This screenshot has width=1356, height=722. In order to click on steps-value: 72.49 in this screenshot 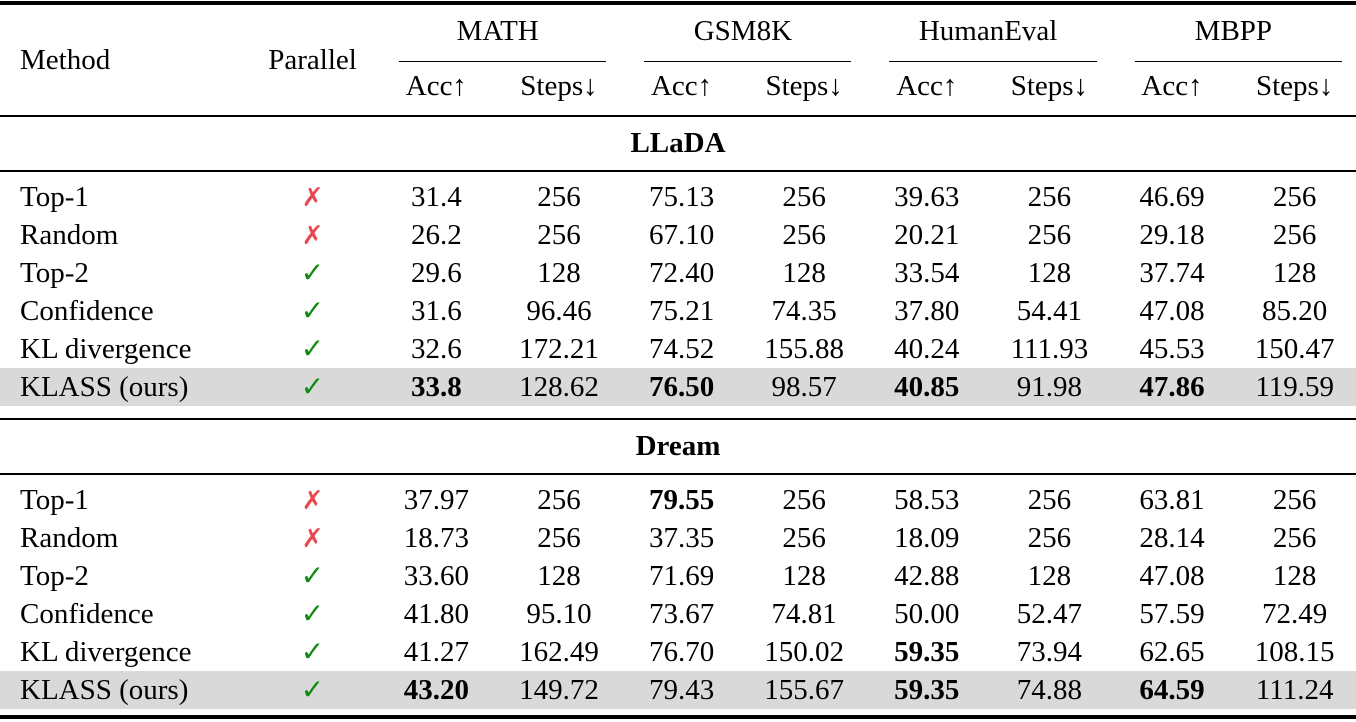, I will do `click(1295, 613)`.